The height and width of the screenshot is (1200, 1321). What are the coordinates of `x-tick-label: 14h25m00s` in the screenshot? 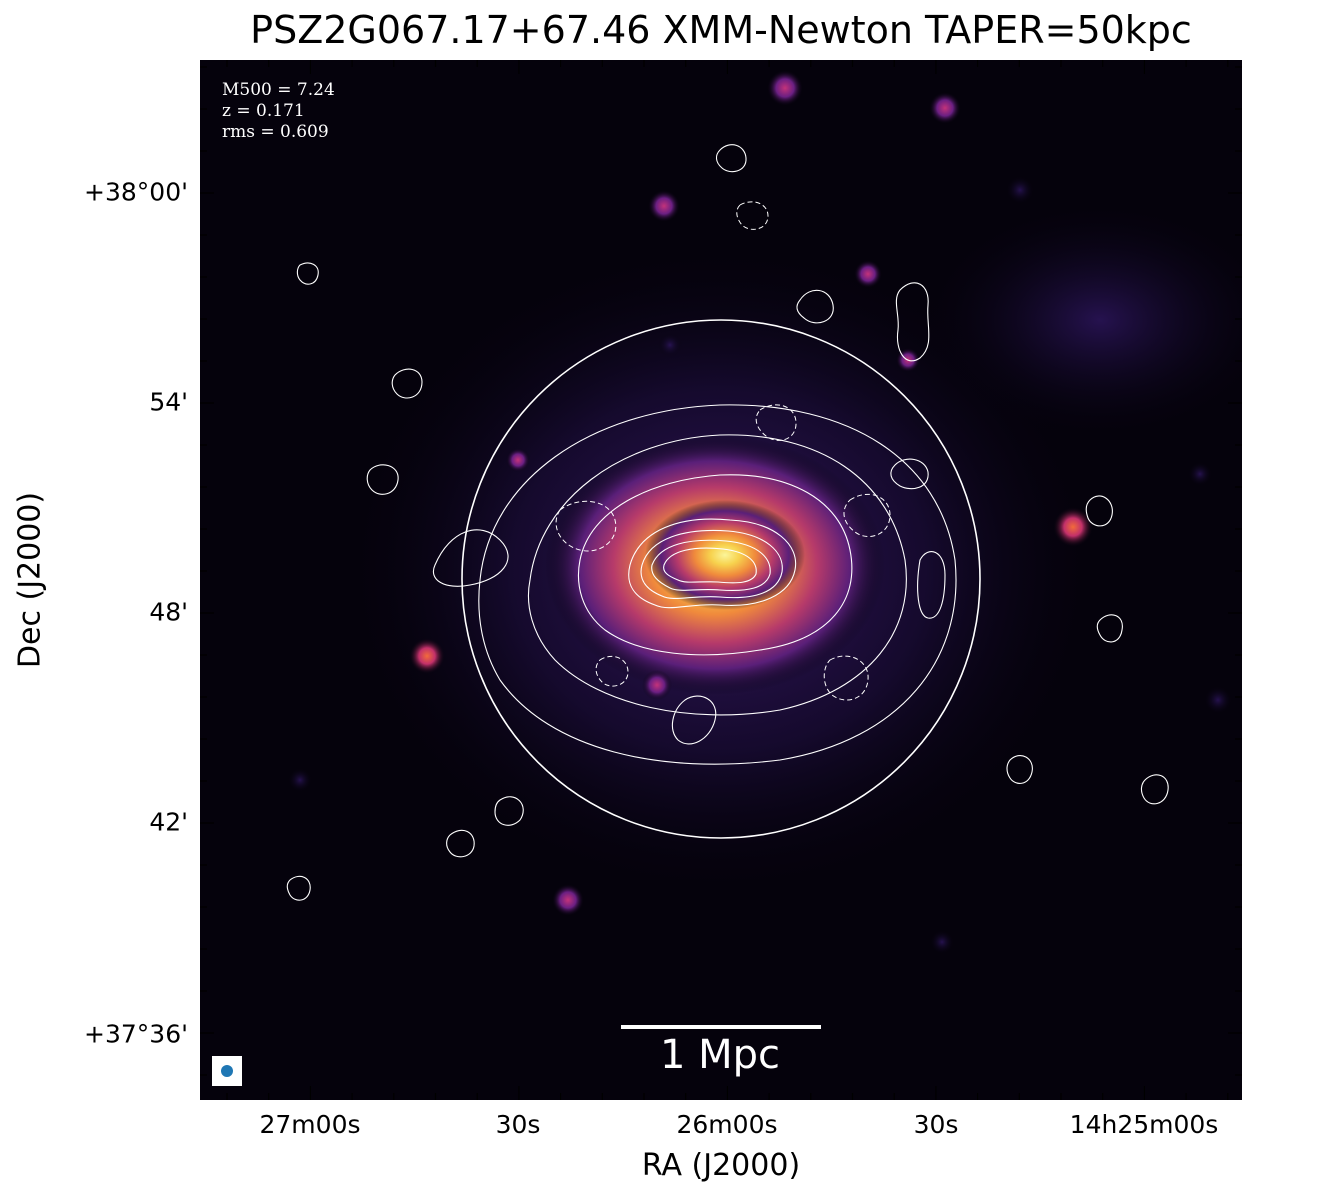 It's located at (1144, 1124).